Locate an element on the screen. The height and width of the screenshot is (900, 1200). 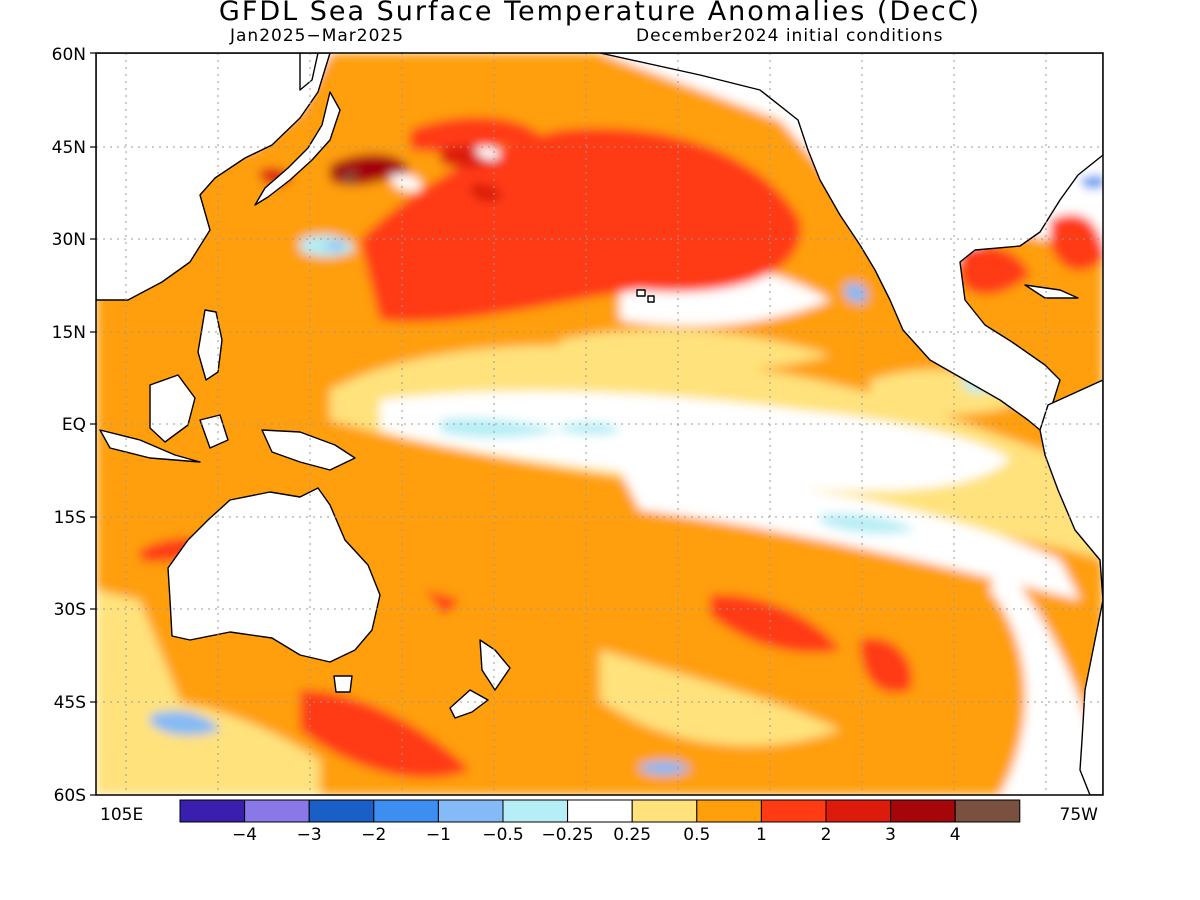
lat-label-30n: 30N is located at coordinates (69, 240).